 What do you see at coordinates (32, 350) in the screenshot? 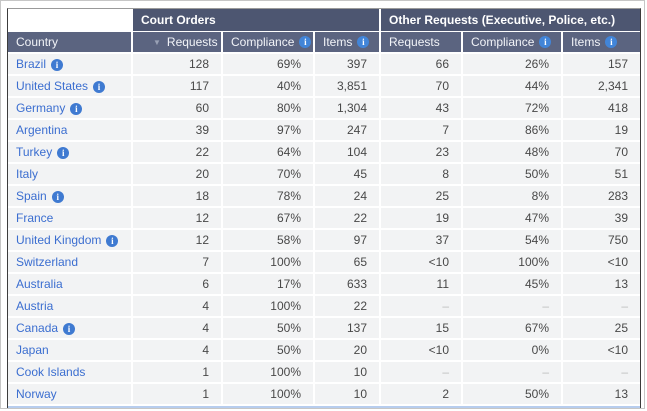
I see `country-link: Japan` at bounding box center [32, 350].